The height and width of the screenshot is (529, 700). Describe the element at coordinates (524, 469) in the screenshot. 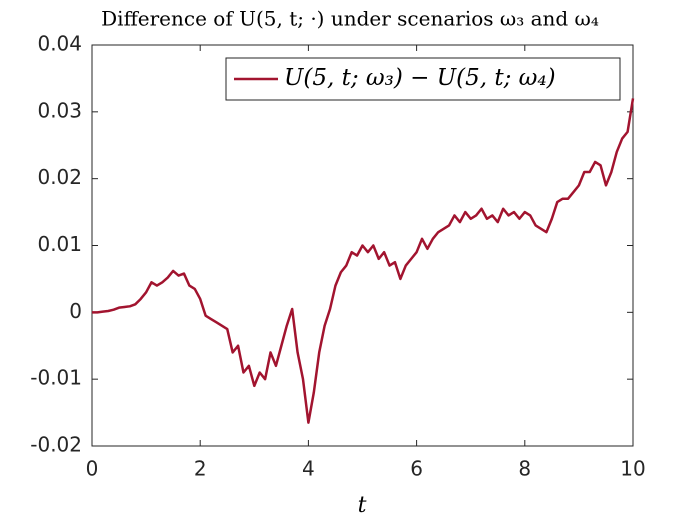

I see `x-tick-label: 8` at that location.